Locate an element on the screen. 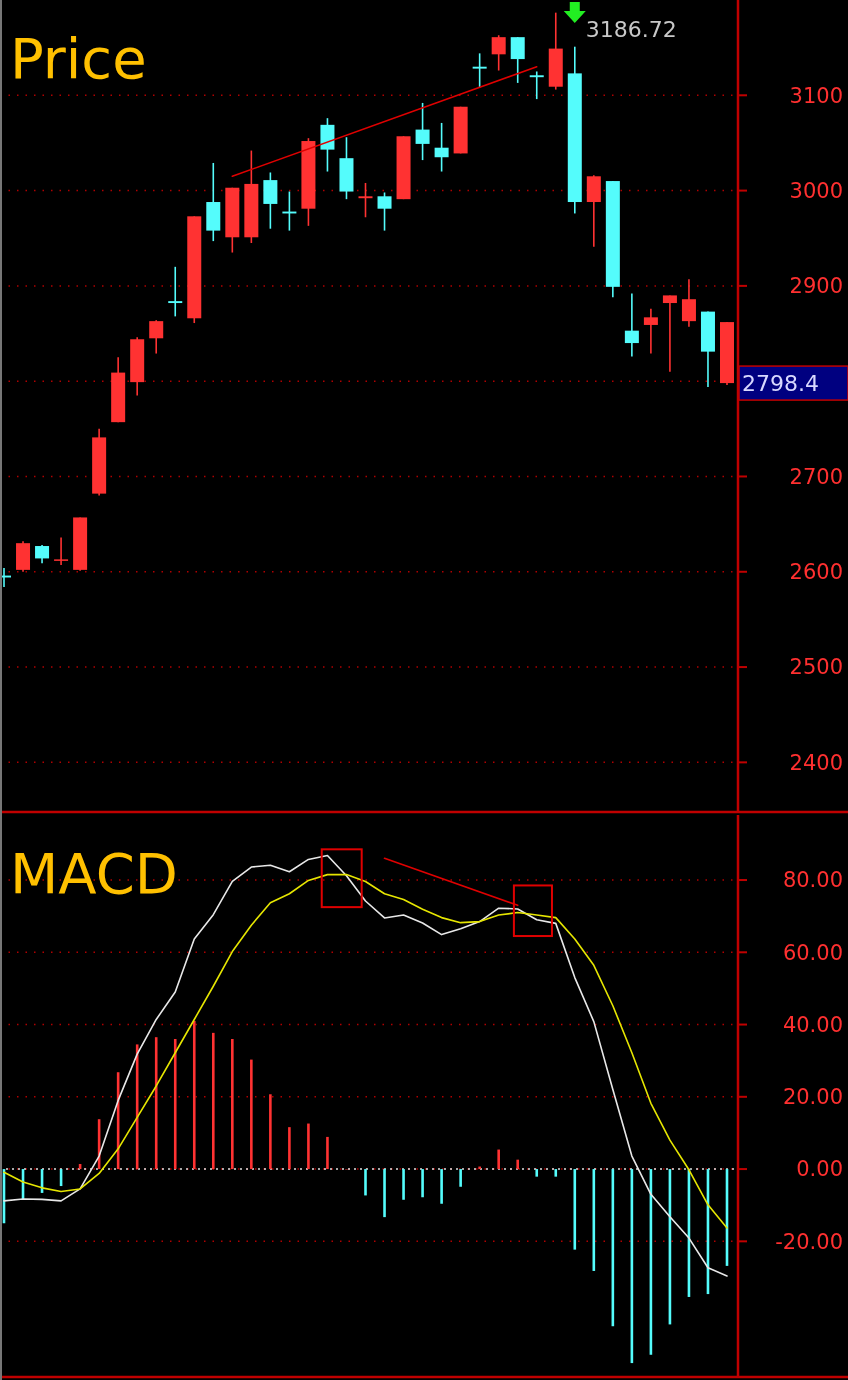  y-tick-label: 2400 is located at coordinates (816, 762).